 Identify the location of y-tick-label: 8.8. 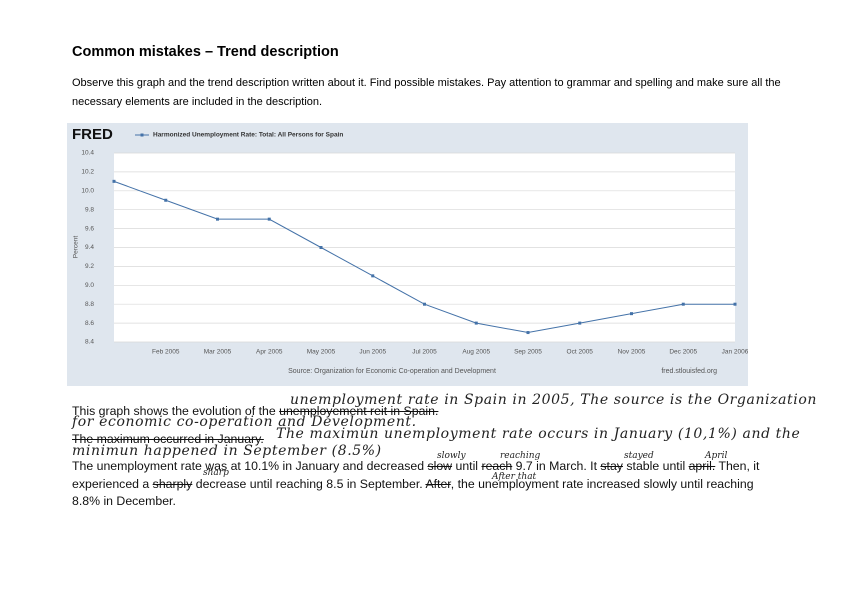
(89, 304).